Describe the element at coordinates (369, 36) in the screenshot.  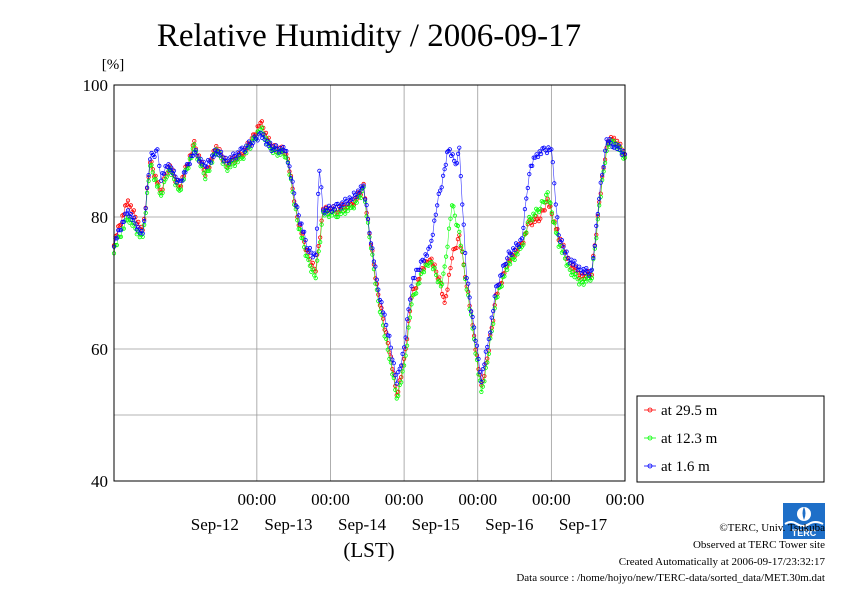
I see `chart-title: Relative Humidity / 2006-09-17` at that location.